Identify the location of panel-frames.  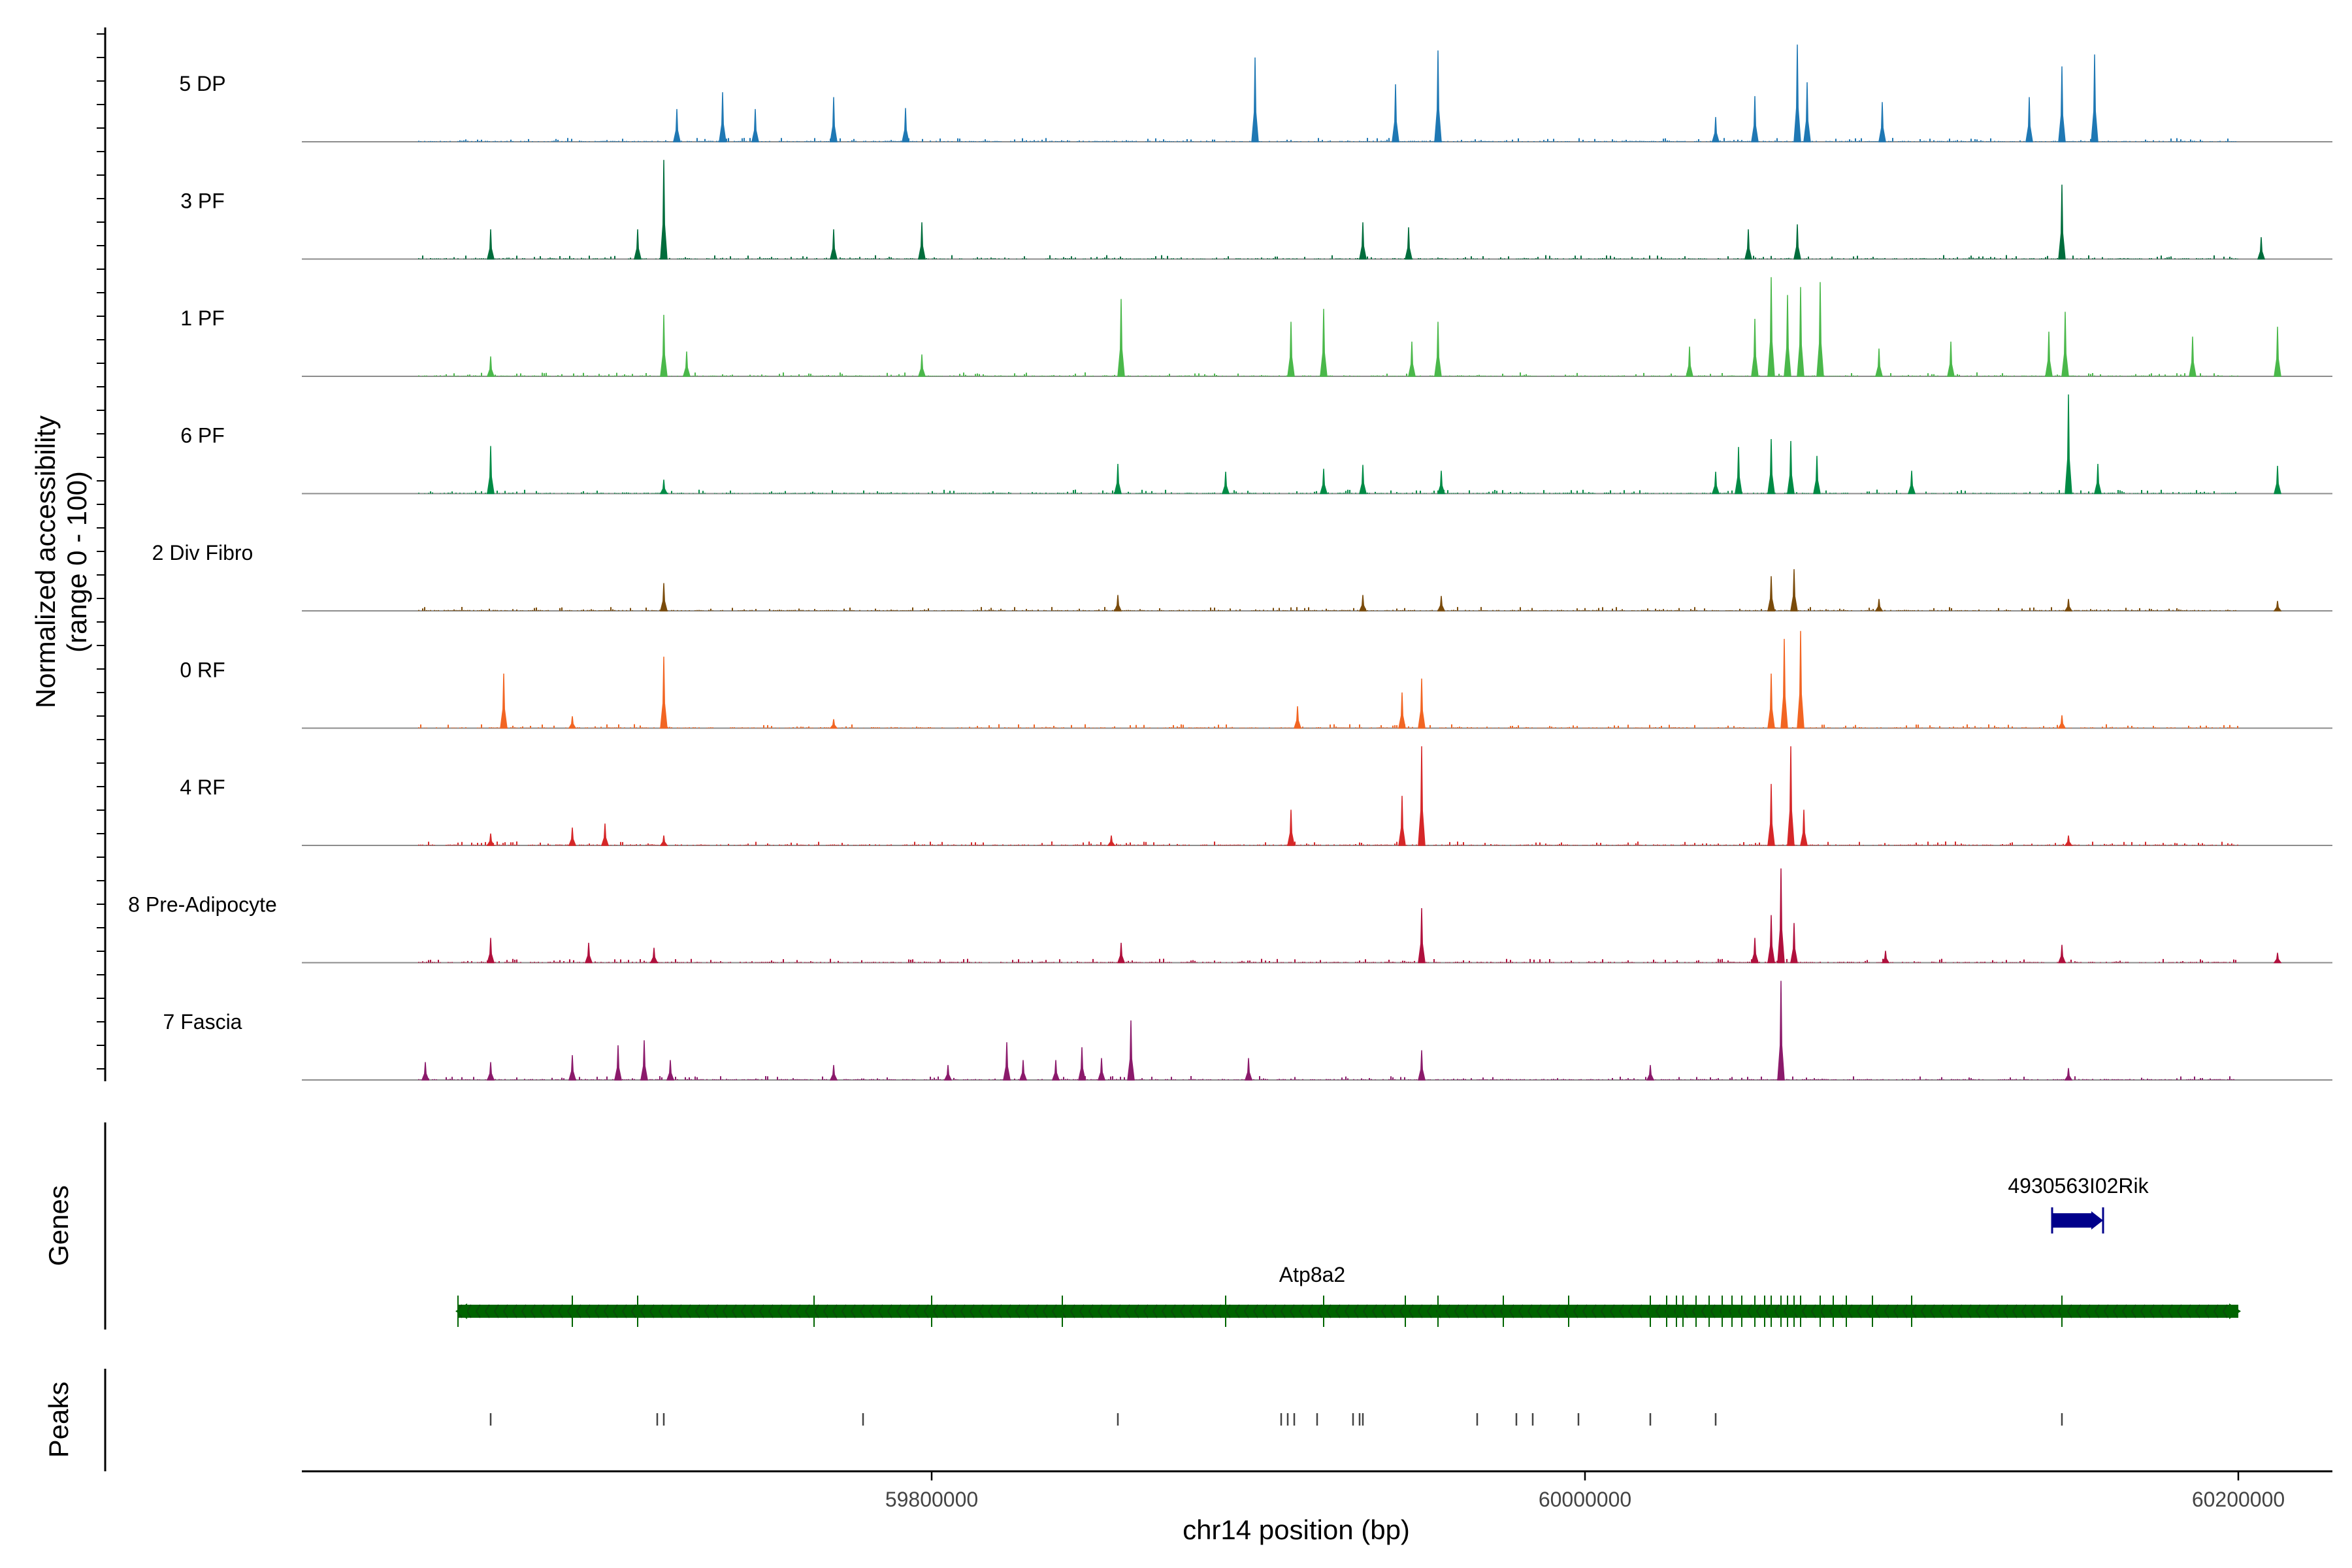
(101, 554).